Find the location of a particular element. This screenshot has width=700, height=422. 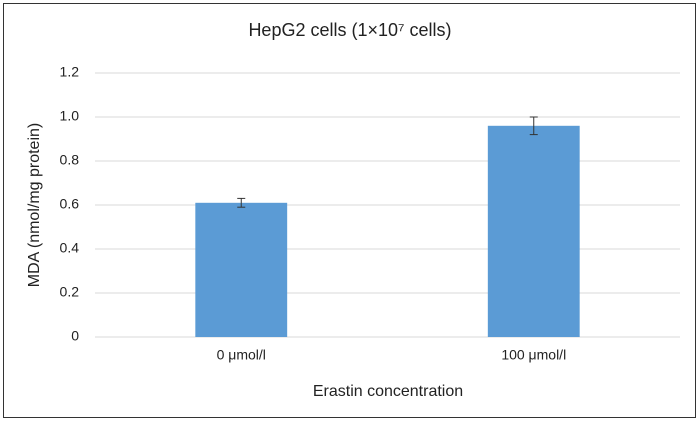

y-tick-label: 0.4 is located at coordinates (70, 248).